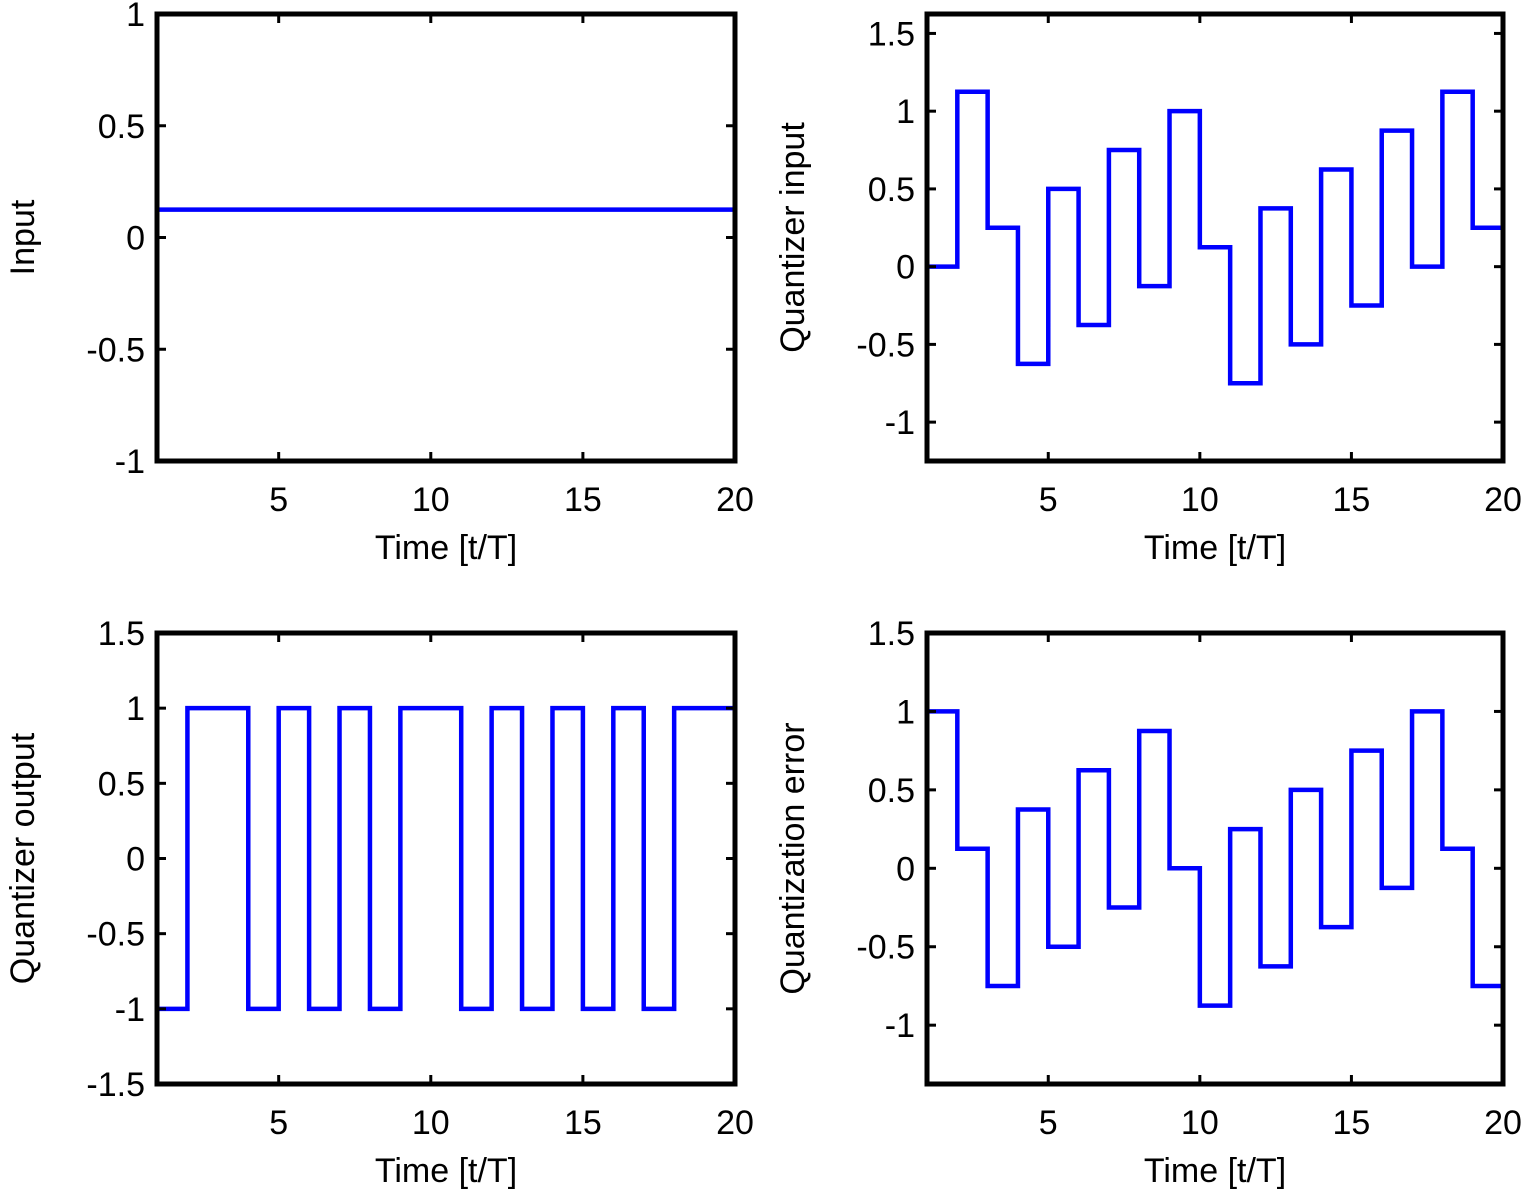 Image resolution: width=1529 pixels, height=1192 pixels. What do you see at coordinates (793, 858) in the screenshot?
I see `y-axis-label: Quantization error` at bounding box center [793, 858].